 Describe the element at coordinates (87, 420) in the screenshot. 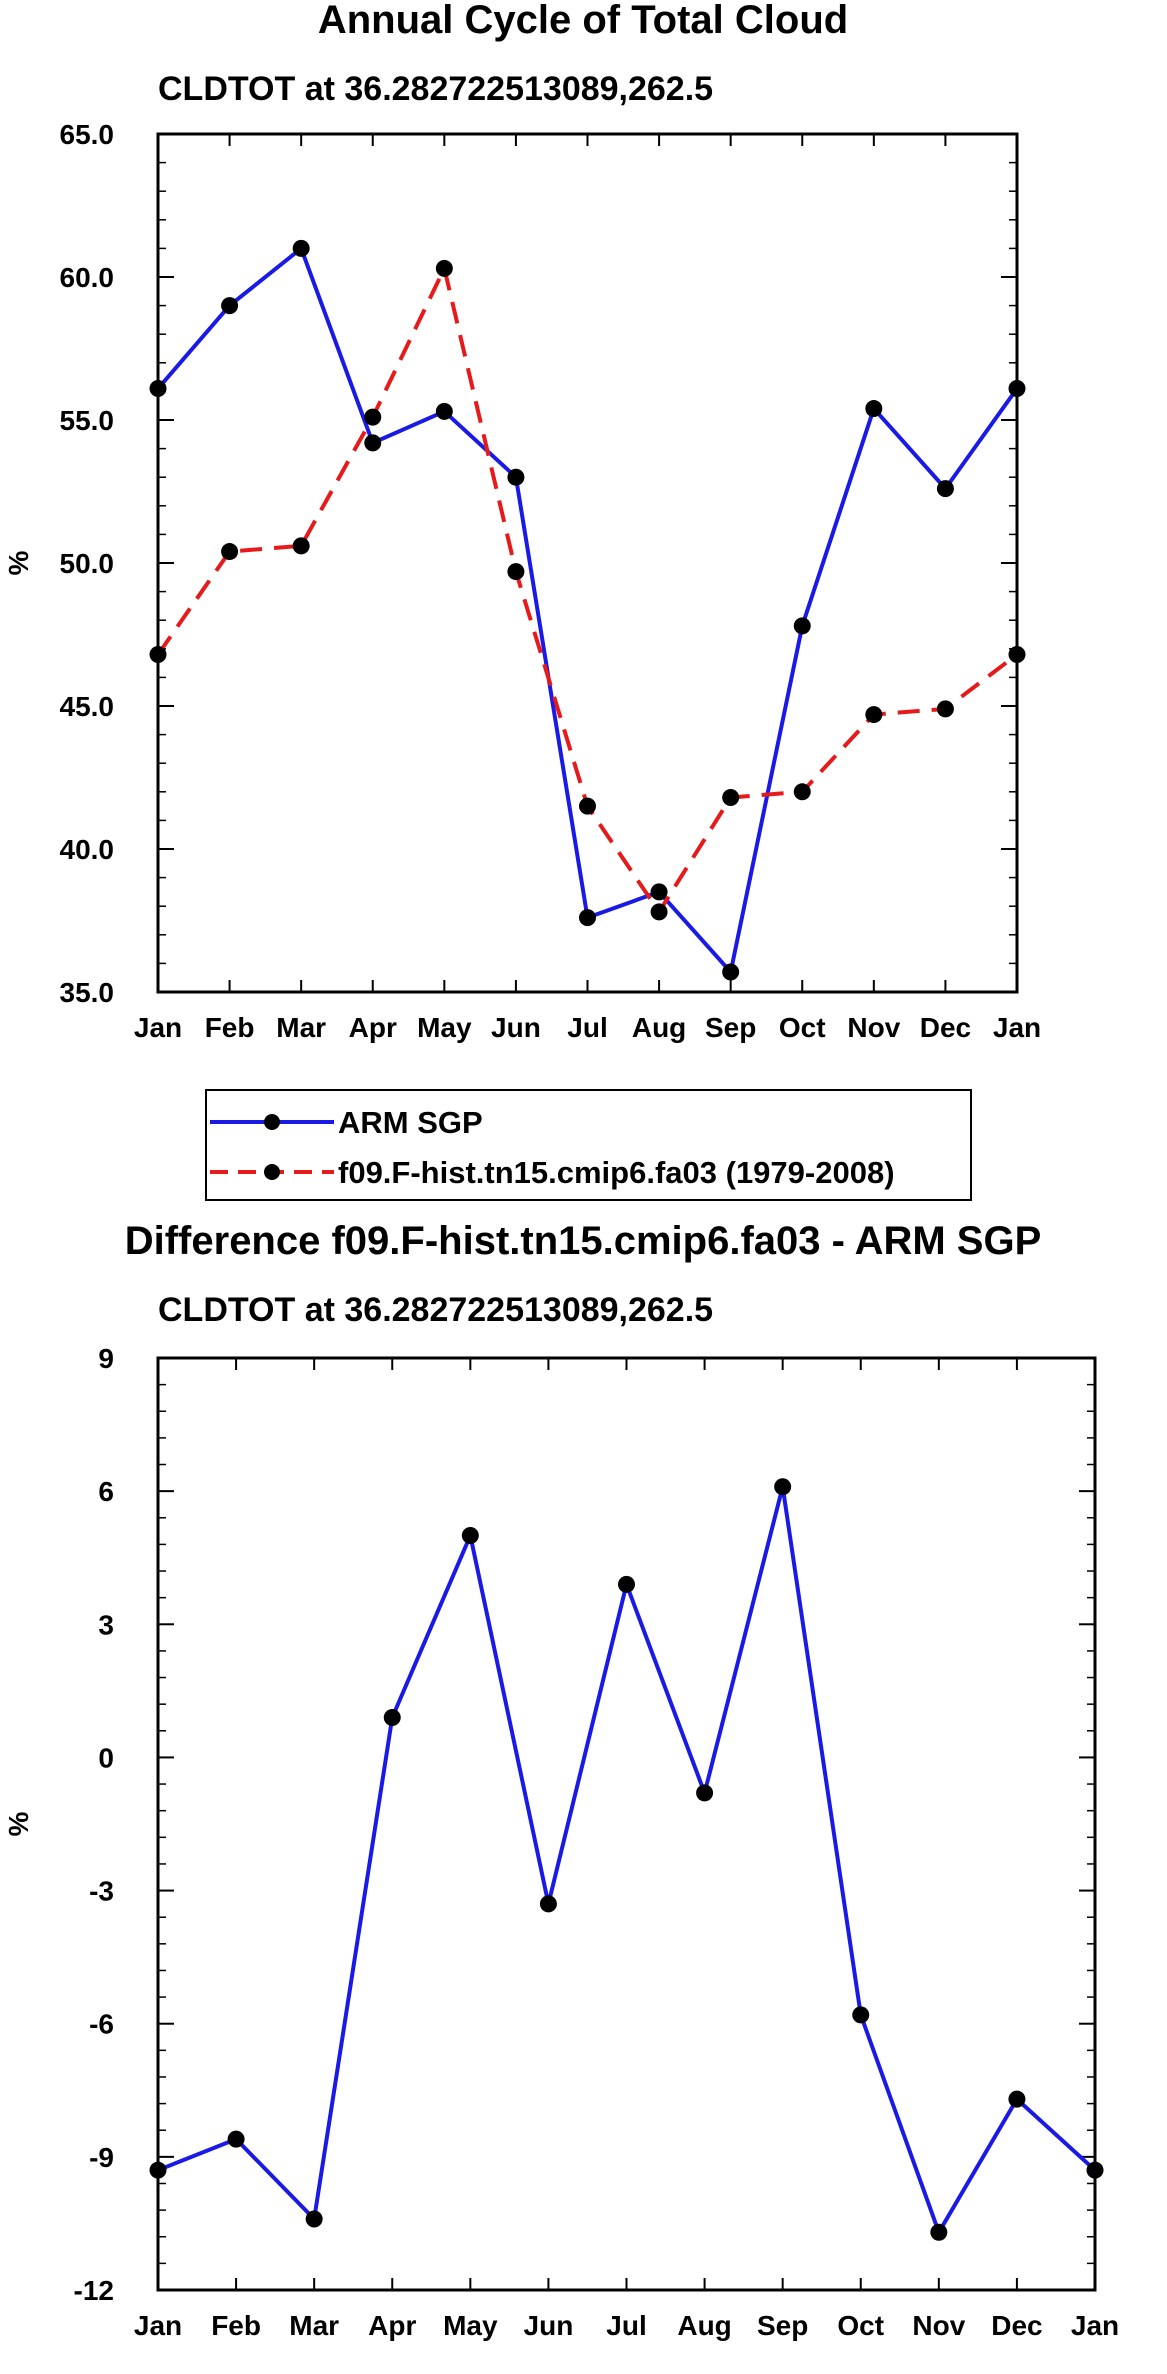

I see `chart1-ytick-label: 55.0` at that location.